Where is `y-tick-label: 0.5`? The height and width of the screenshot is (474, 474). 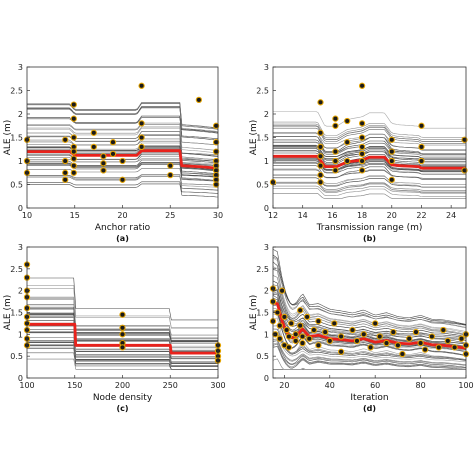 y-tick-label: 0.5 is located at coordinates (262, 356).